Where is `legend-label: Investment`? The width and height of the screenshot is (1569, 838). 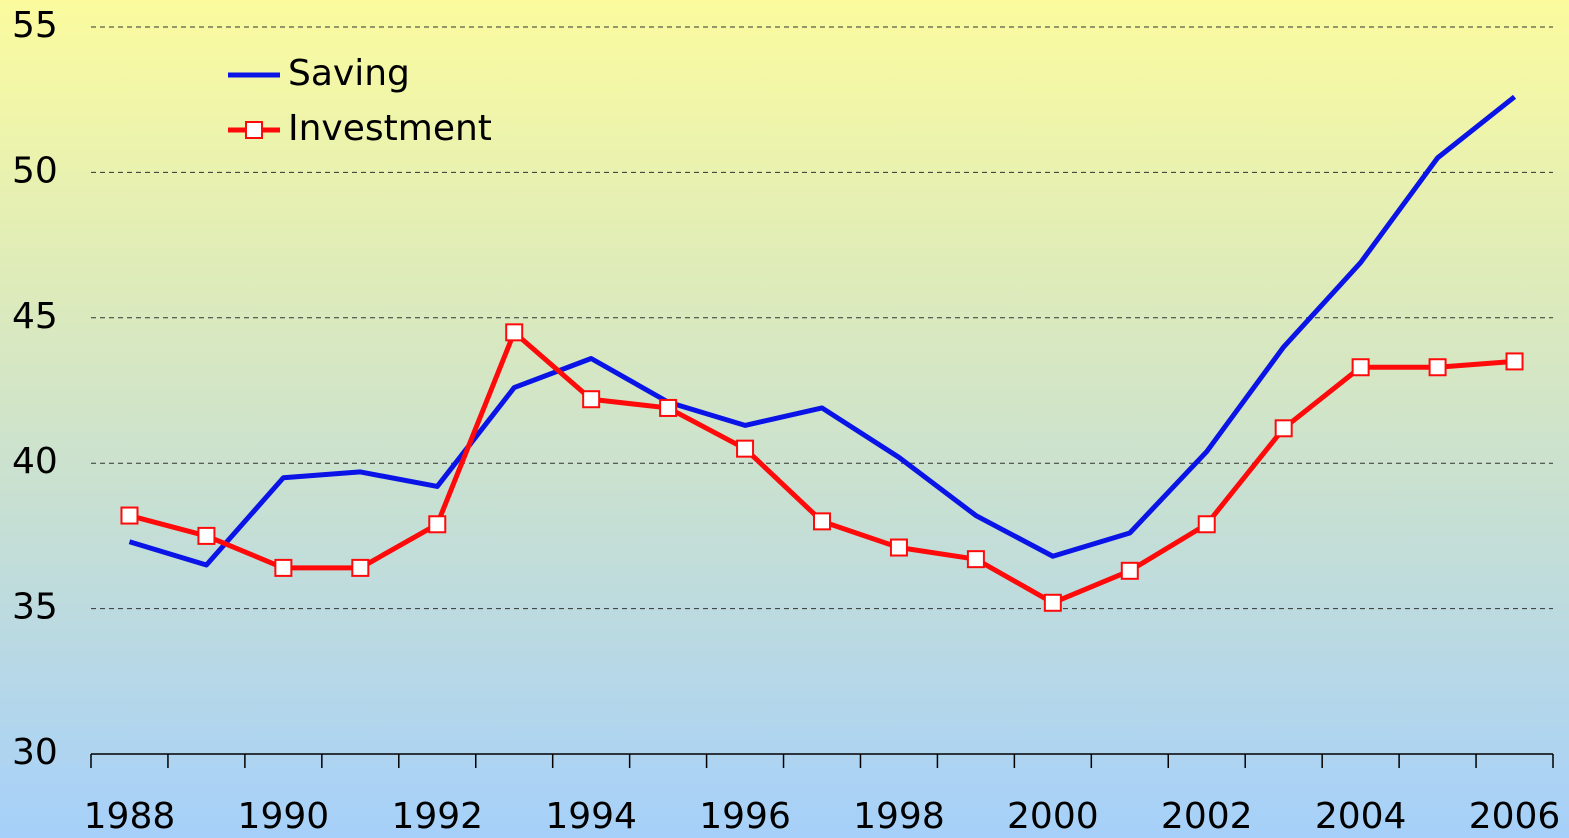 legend-label: Investment is located at coordinates (390, 128).